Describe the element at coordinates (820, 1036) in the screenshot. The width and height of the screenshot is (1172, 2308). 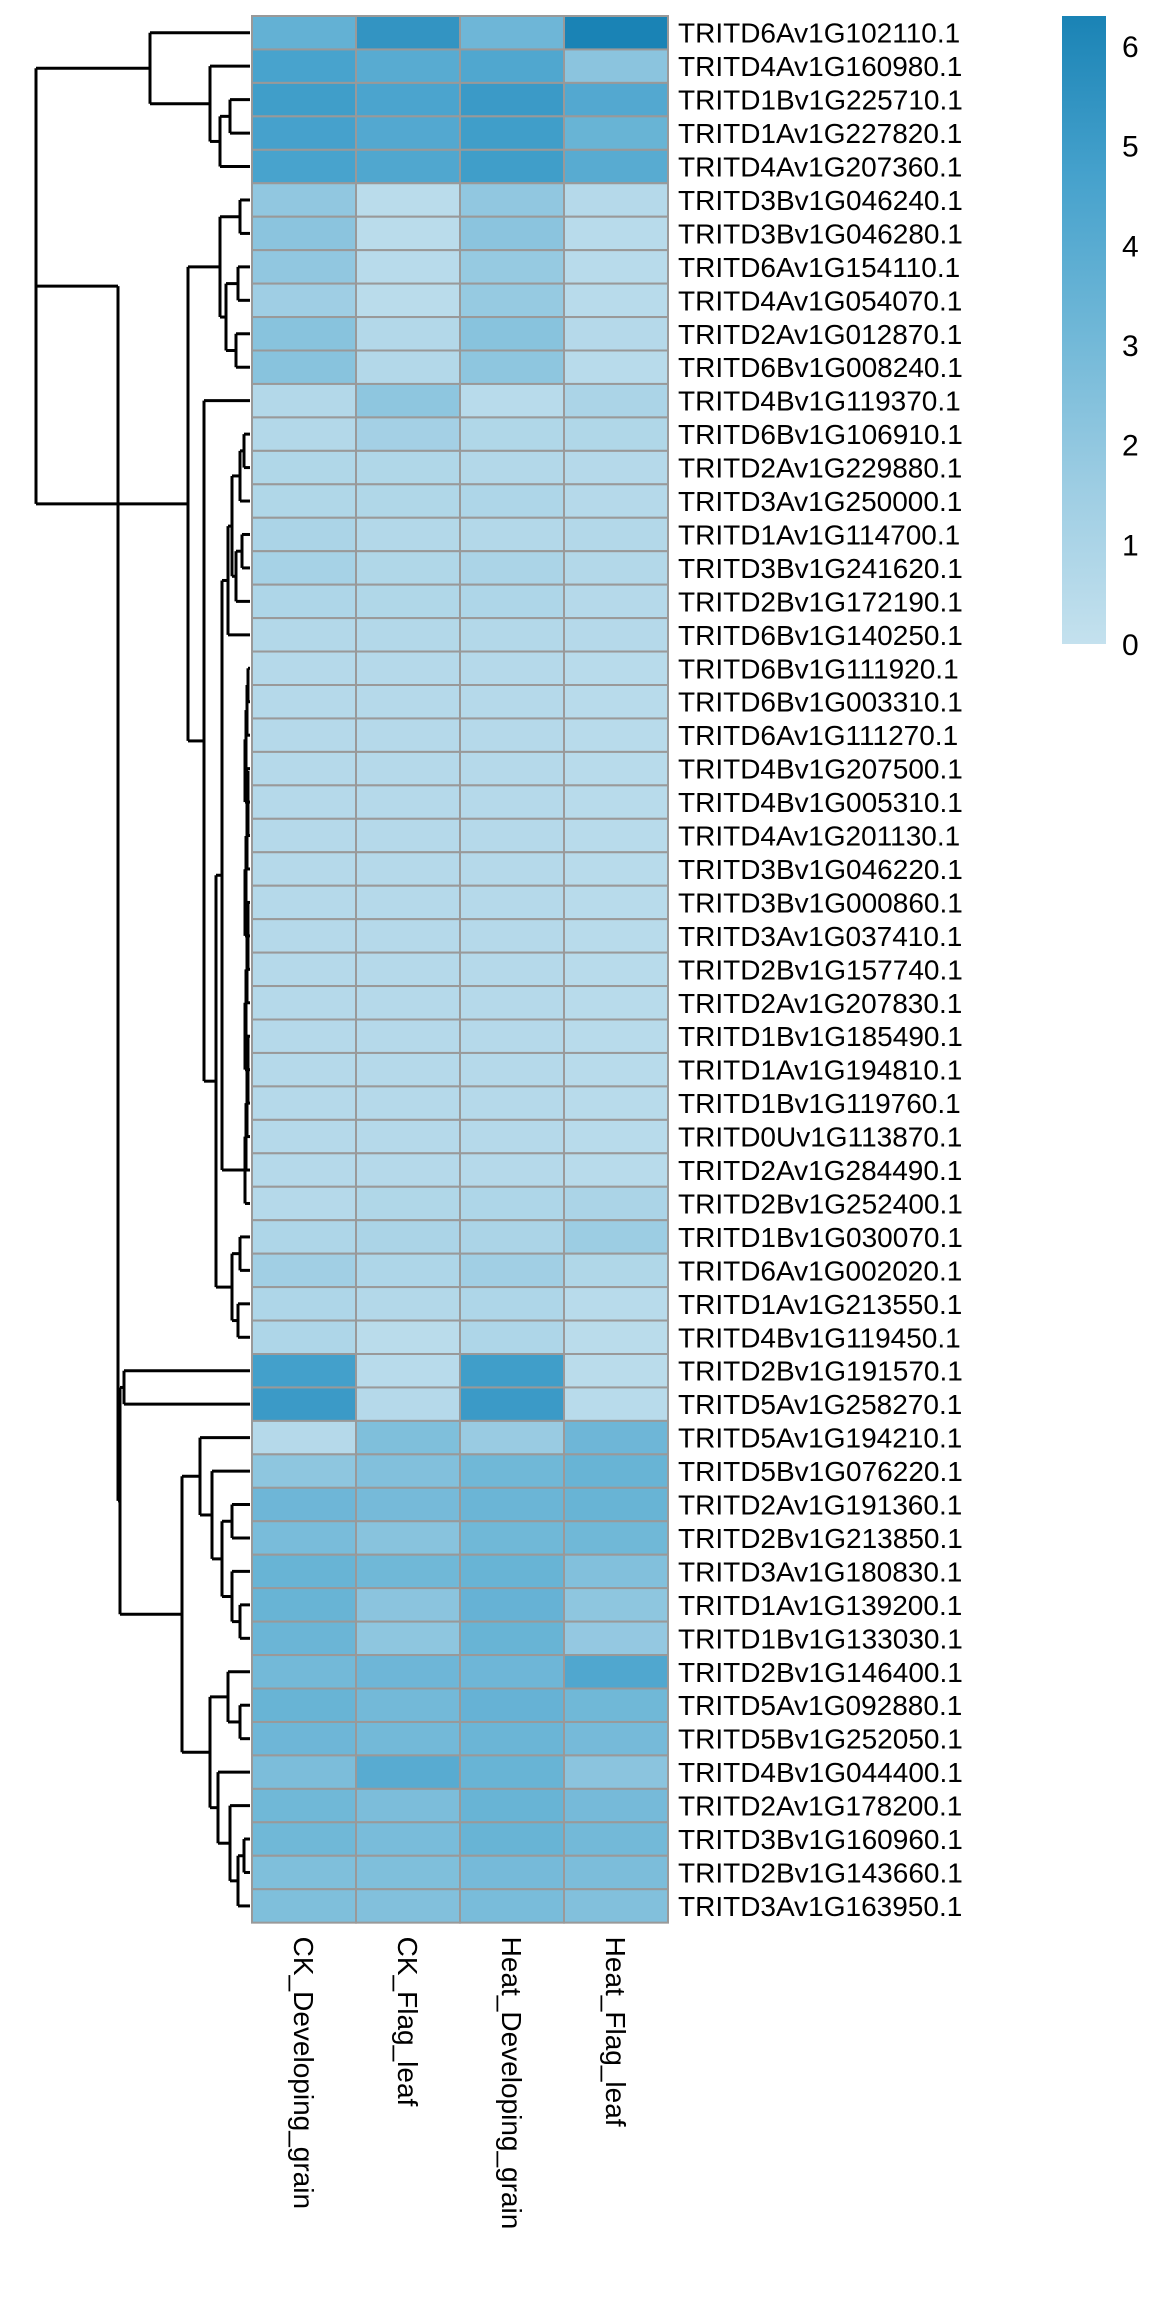
I see `row-label: TRITD1Bv1G185490.1` at that location.